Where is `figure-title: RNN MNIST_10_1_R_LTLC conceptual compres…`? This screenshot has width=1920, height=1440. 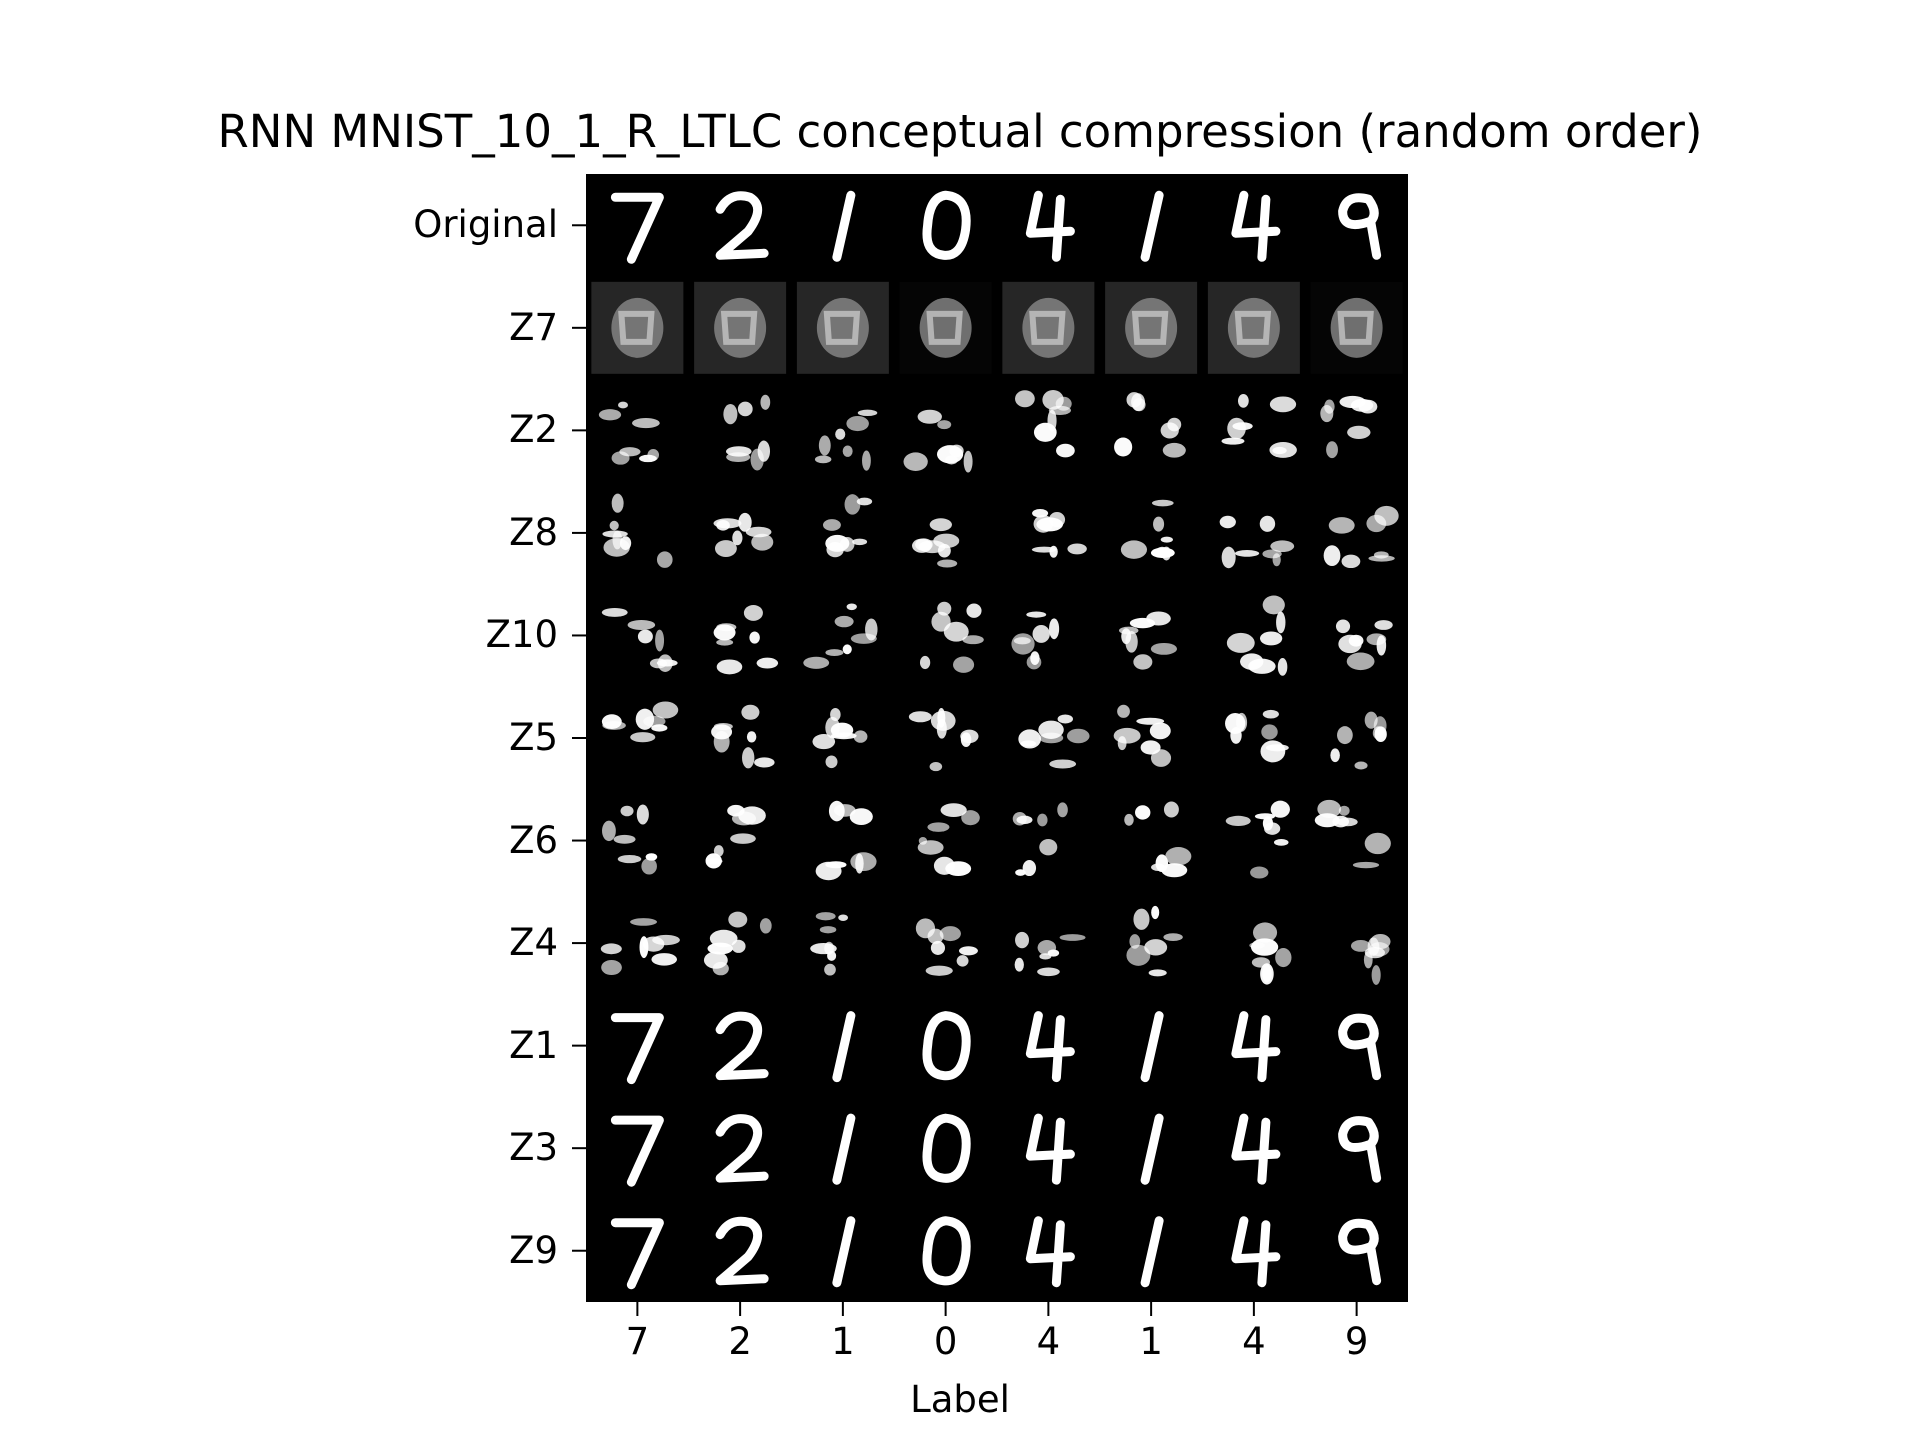 figure-title: RNN MNIST_10_1_R_LTLC conceptual compres… is located at coordinates (960, 131).